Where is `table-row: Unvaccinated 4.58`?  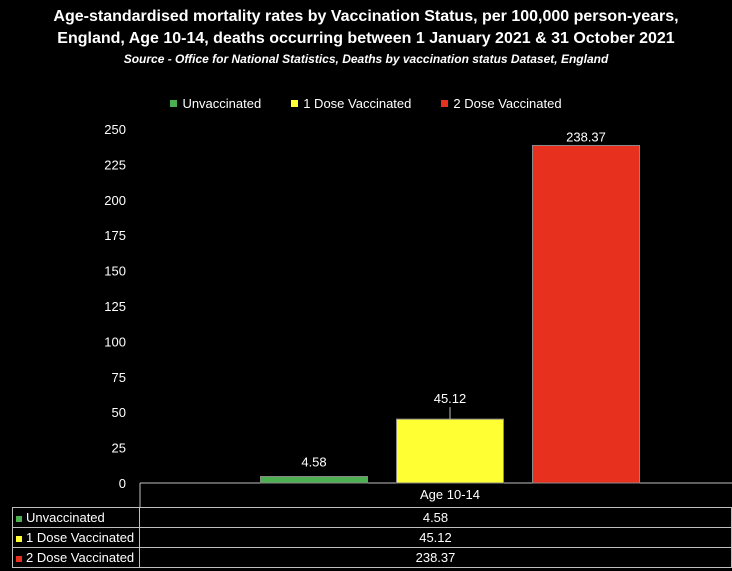
table-row: Unvaccinated 4.58 is located at coordinates (372, 517).